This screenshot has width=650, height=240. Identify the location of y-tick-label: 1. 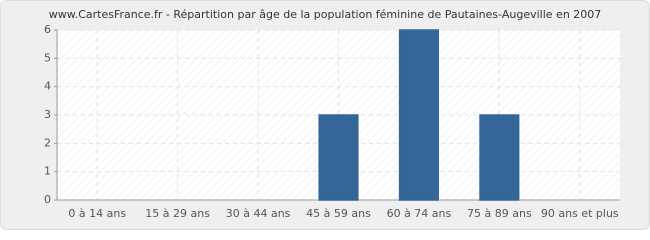
(47, 171).